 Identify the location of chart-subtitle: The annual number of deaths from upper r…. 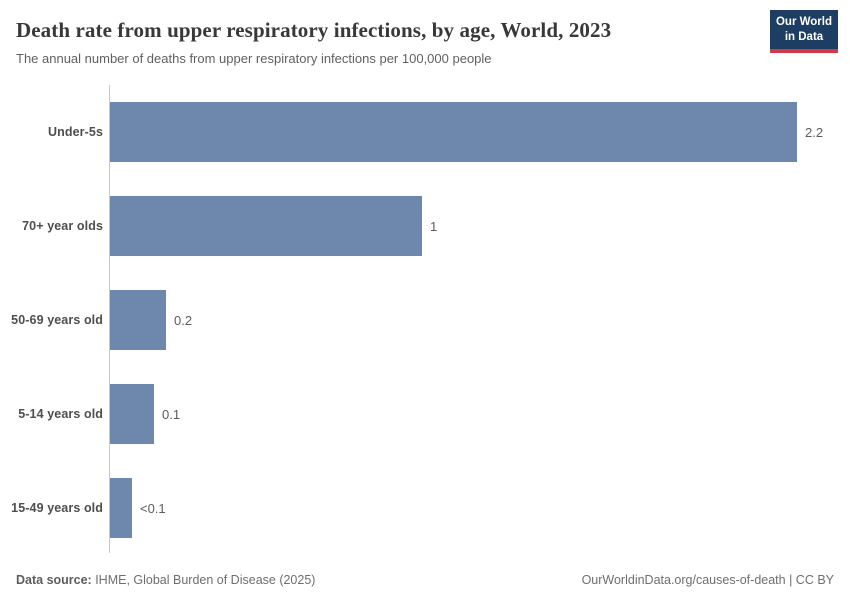
(254, 59).